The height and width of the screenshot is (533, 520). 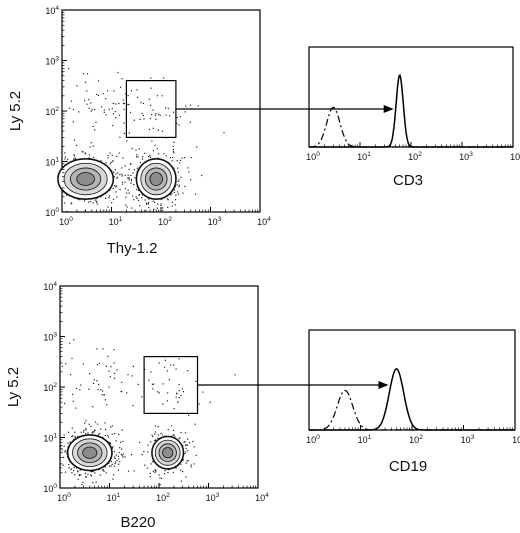 What do you see at coordinates (13, 387) in the screenshot?
I see `dotplot-b220-ylabel: Ly 5.2` at bounding box center [13, 387].